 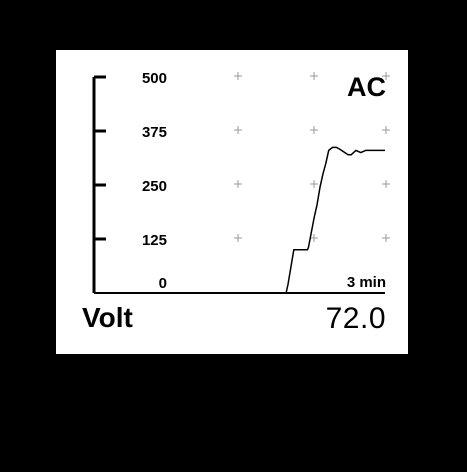 What do you see at coordinates (154, 186) in the screenshot?
I see `y-tick-label: 250` at bounding box center [154, 186].